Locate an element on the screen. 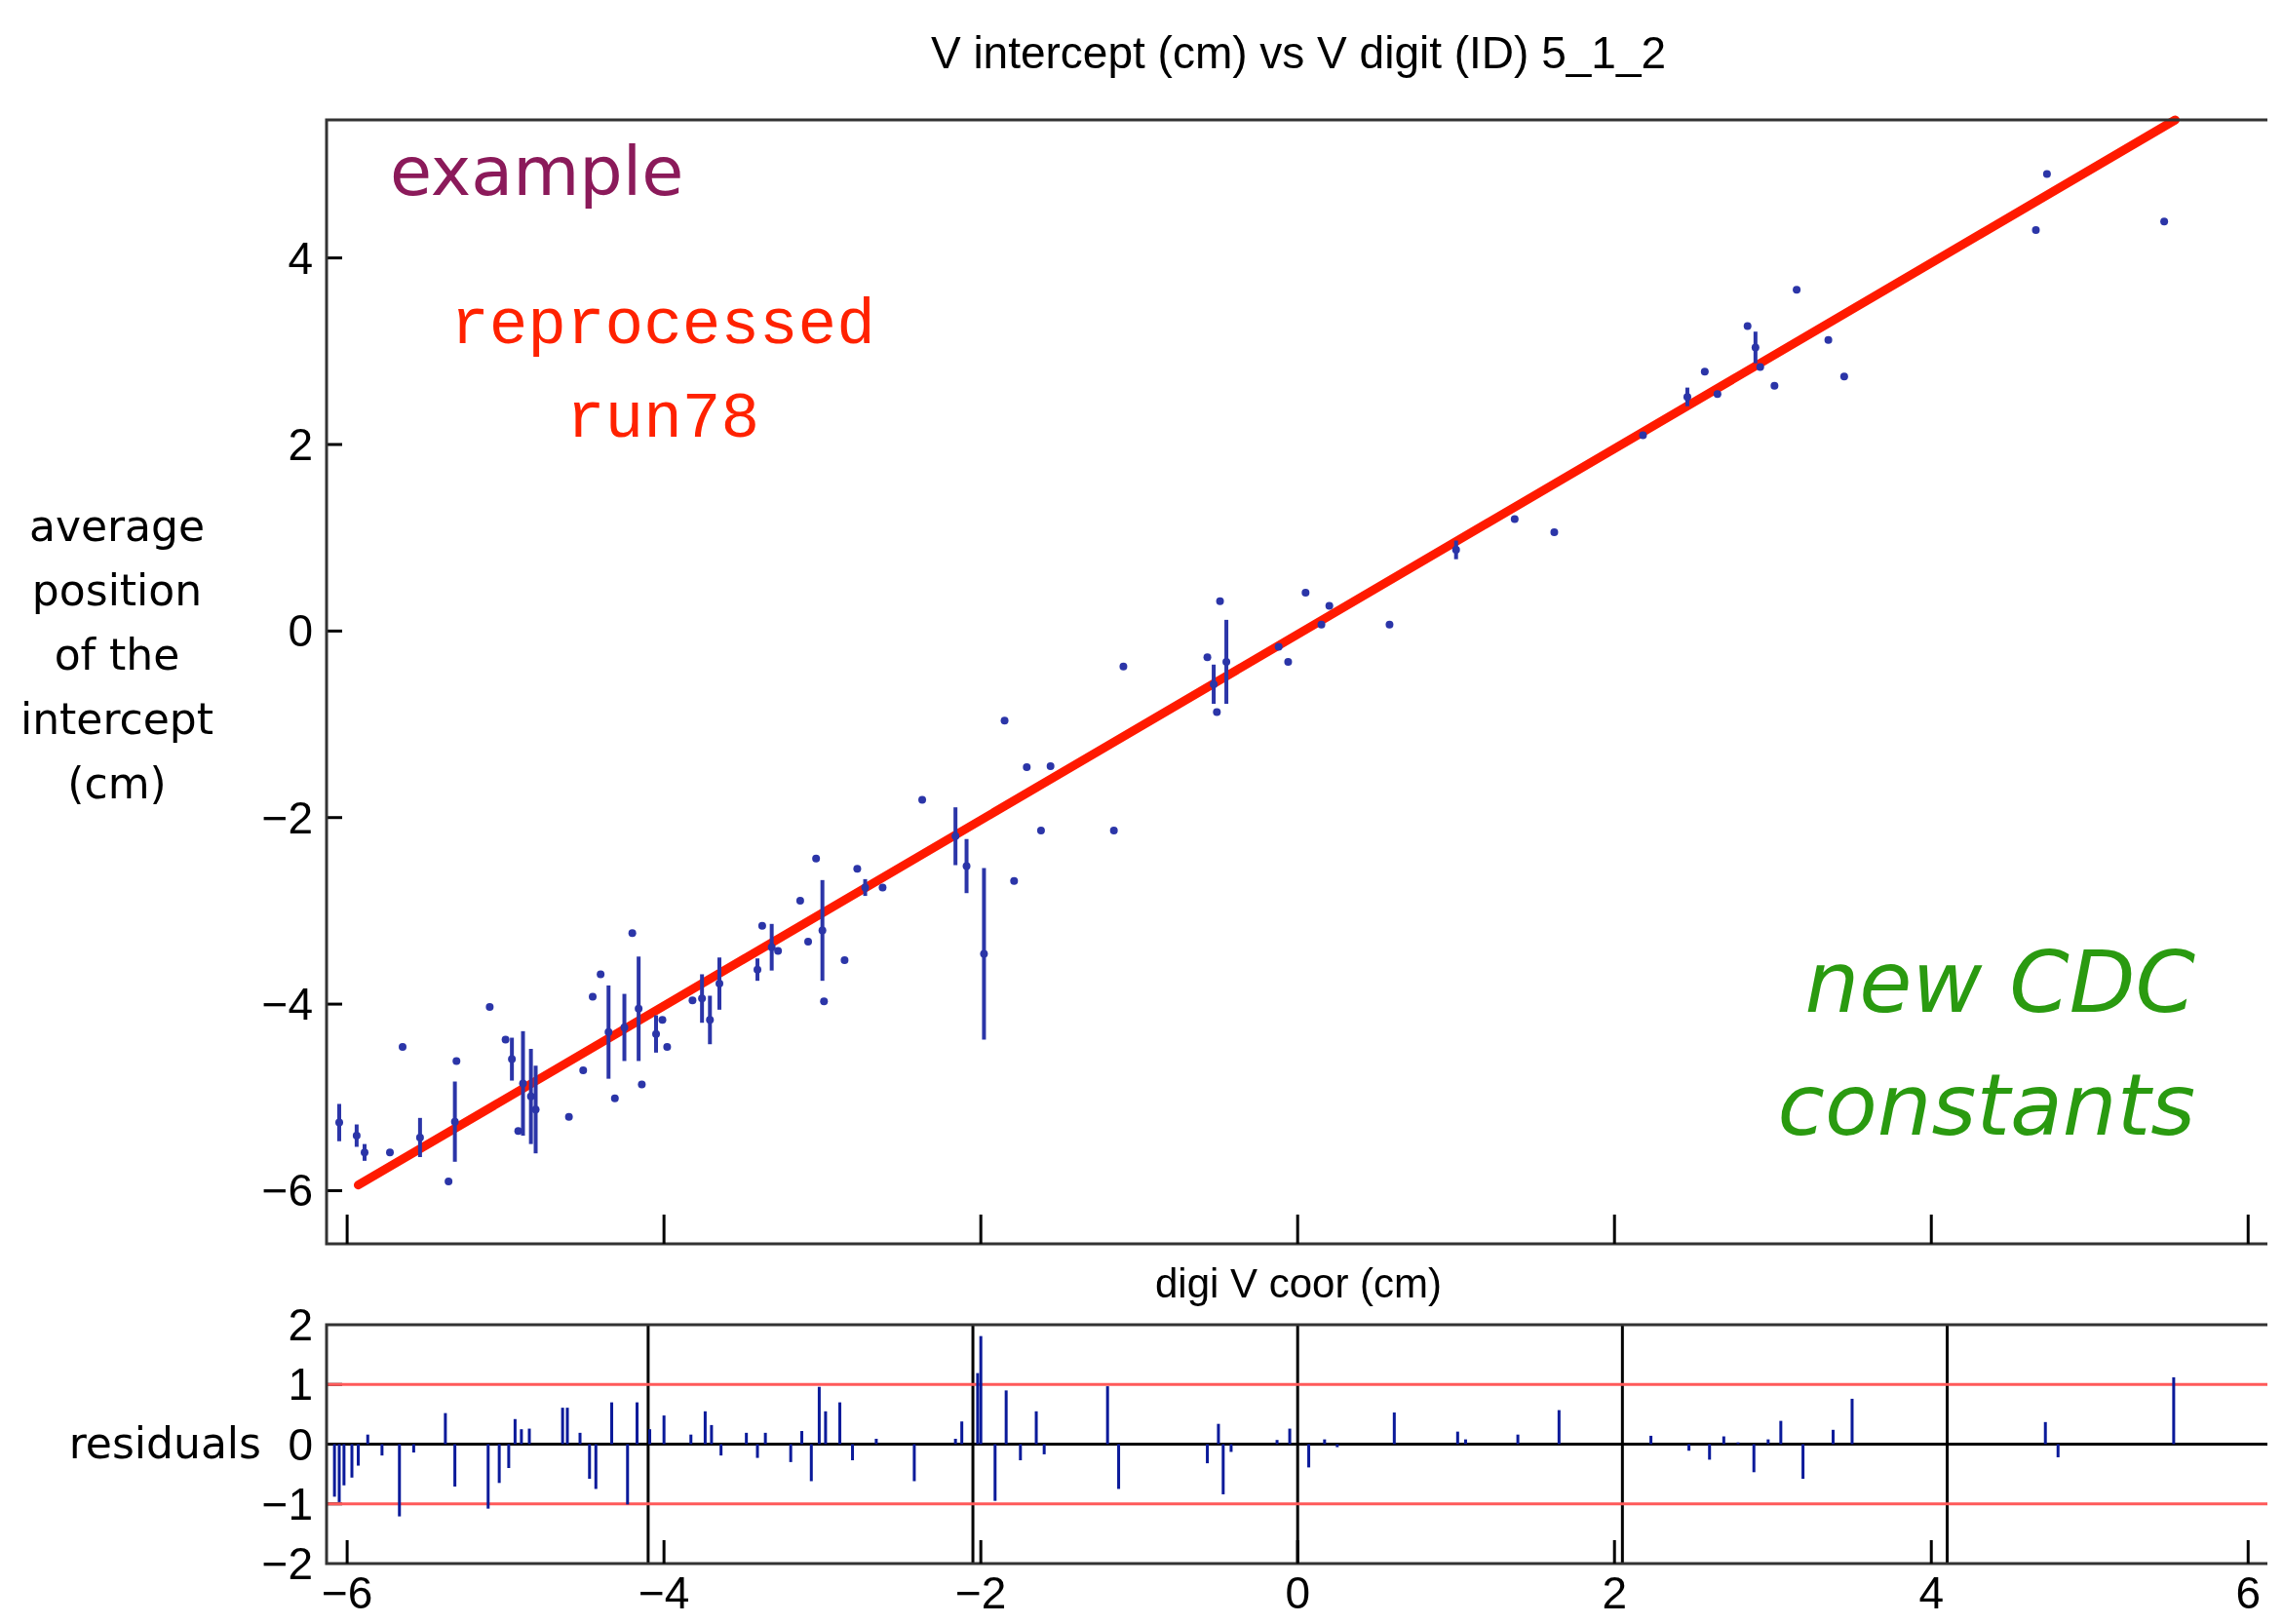 Image resolution: width=2283 pixels, height=1624 pixels. x-tick-label: −4 is located at coordinates (664, 1592).